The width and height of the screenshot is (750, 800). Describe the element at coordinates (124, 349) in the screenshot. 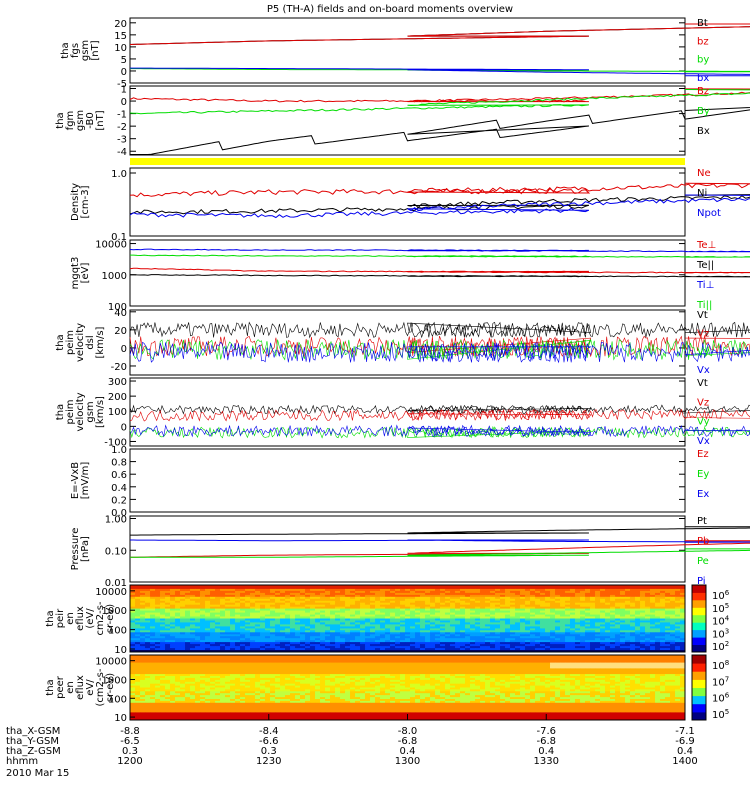

I see `y-tick-label: 0` at that location.